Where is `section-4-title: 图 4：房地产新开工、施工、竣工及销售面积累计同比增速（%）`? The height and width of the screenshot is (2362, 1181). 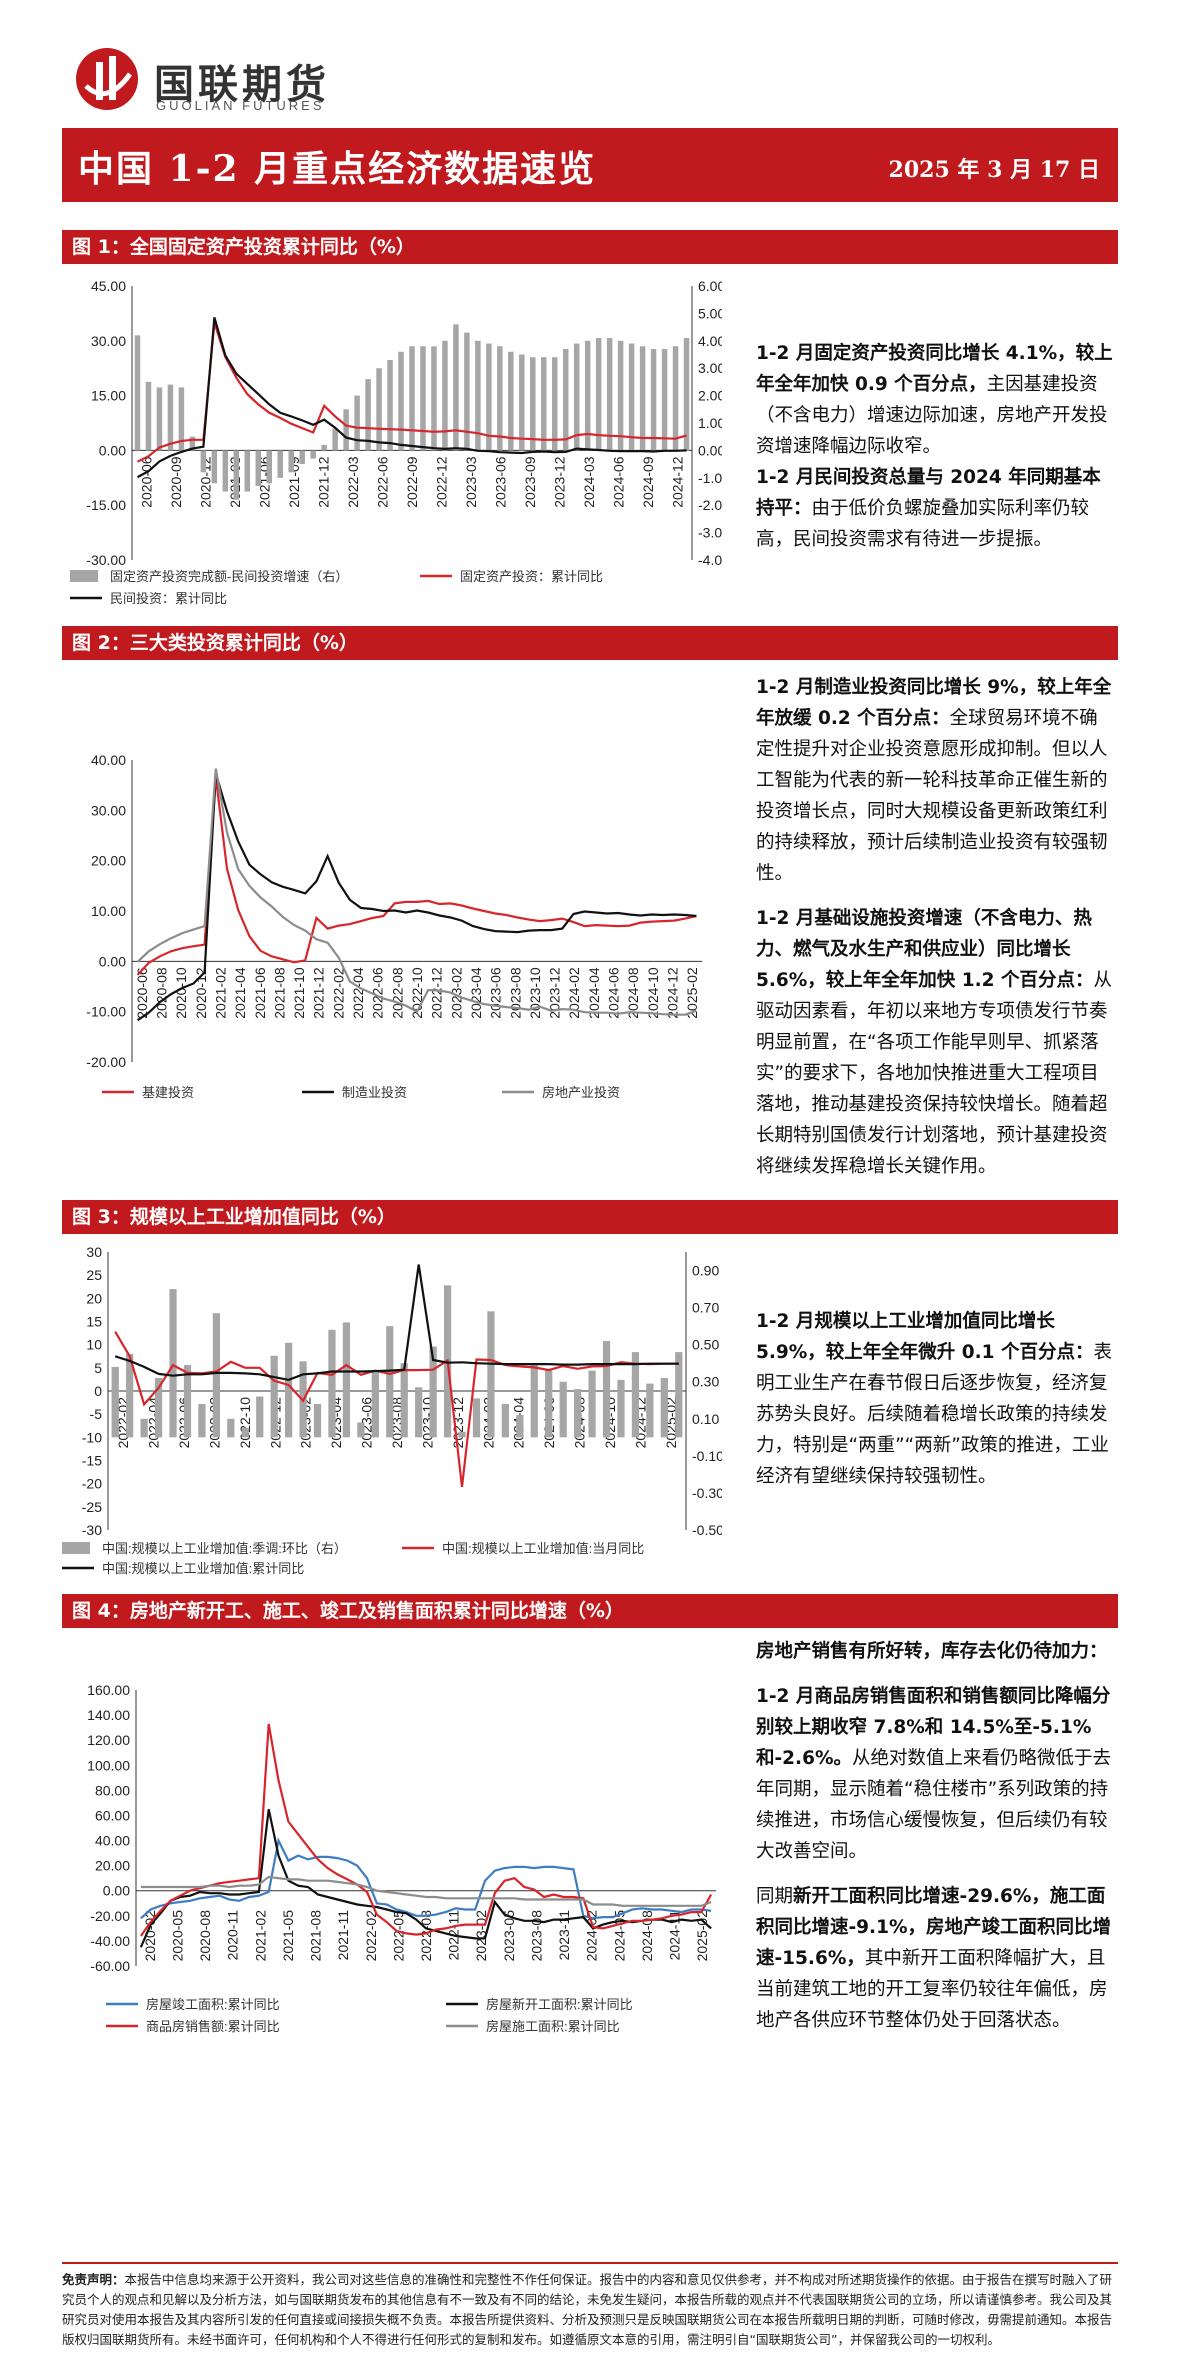
section-4-title: 图 4：房地产新开工、施工、竣工及销售面积累计同比增速（%） is located at coordinates (590, 1611).